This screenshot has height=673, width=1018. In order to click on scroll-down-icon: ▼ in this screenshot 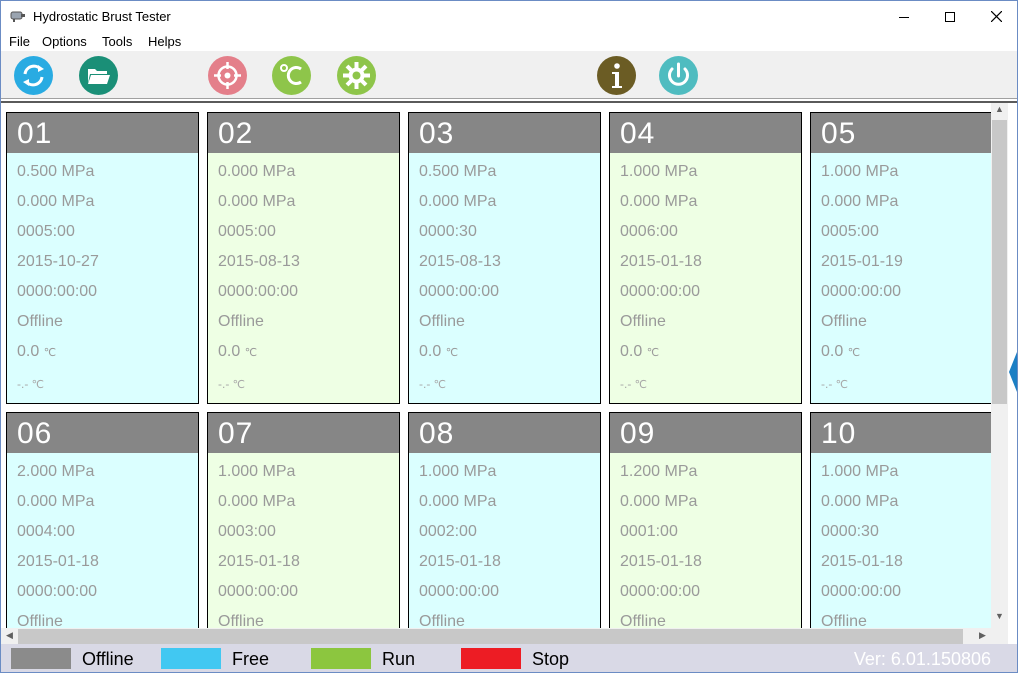, I will do `click(999, 616)`.